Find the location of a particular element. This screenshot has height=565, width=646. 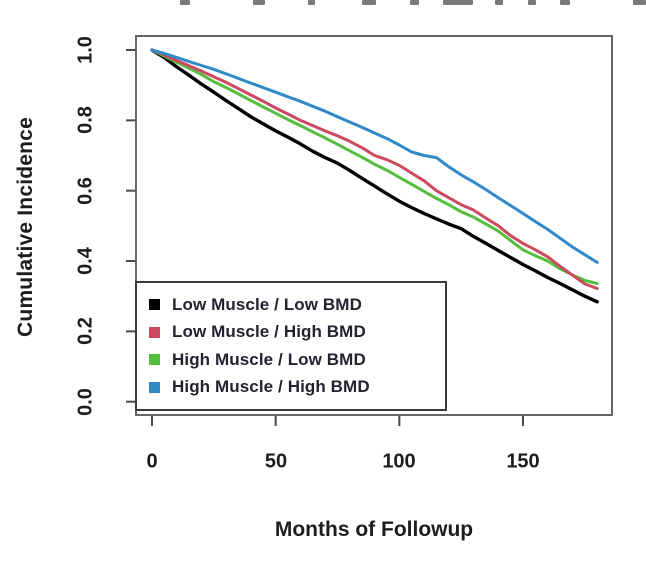

legend-swatch-low-muscle-low-bmd is located at coordinates (154, 305).